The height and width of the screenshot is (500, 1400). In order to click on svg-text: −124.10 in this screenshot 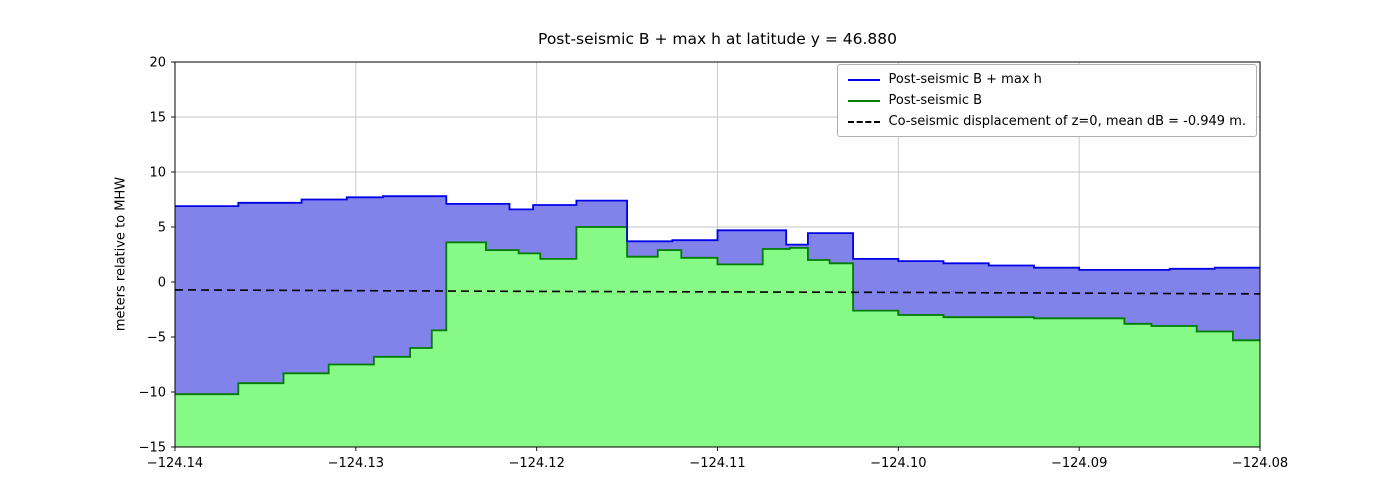, I will do `click(898, 463)`.